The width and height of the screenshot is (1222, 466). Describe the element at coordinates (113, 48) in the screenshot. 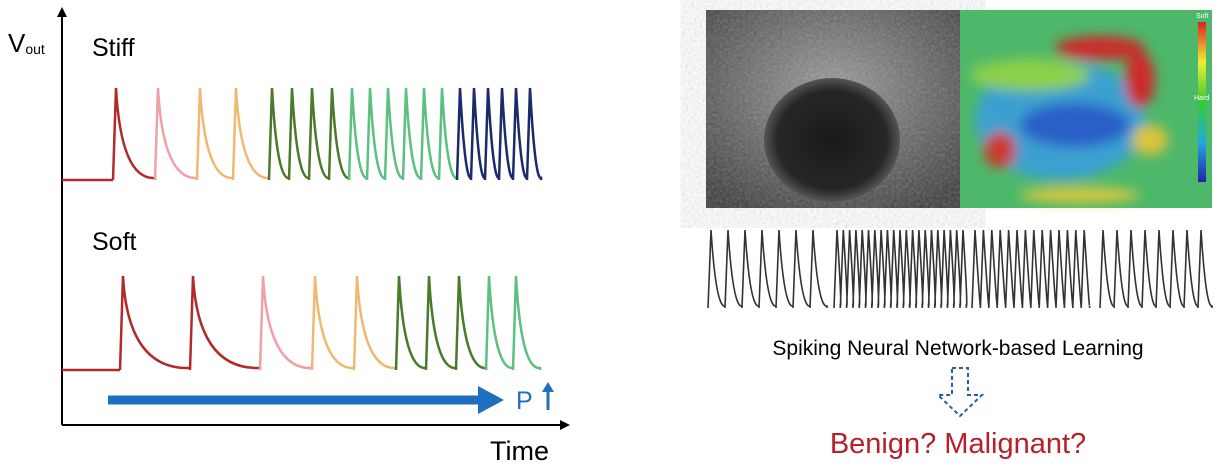

I see `trace-label: Stiff` at that location.